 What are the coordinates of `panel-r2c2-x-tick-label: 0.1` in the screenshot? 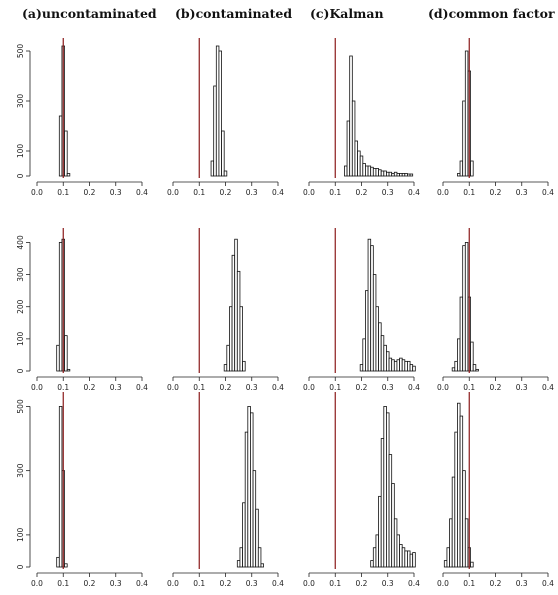 It's located at (199, 387).